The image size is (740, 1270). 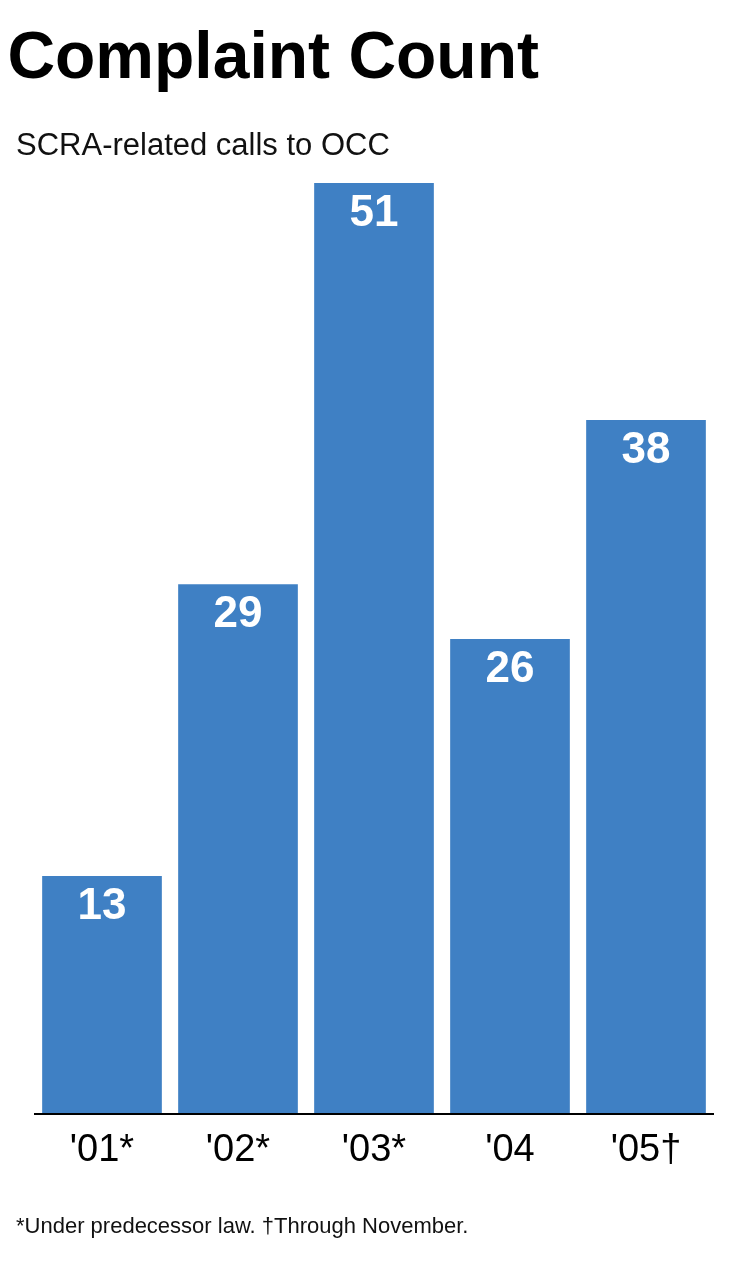 I want to click on data-label: 38, so click(x=646, y=448).